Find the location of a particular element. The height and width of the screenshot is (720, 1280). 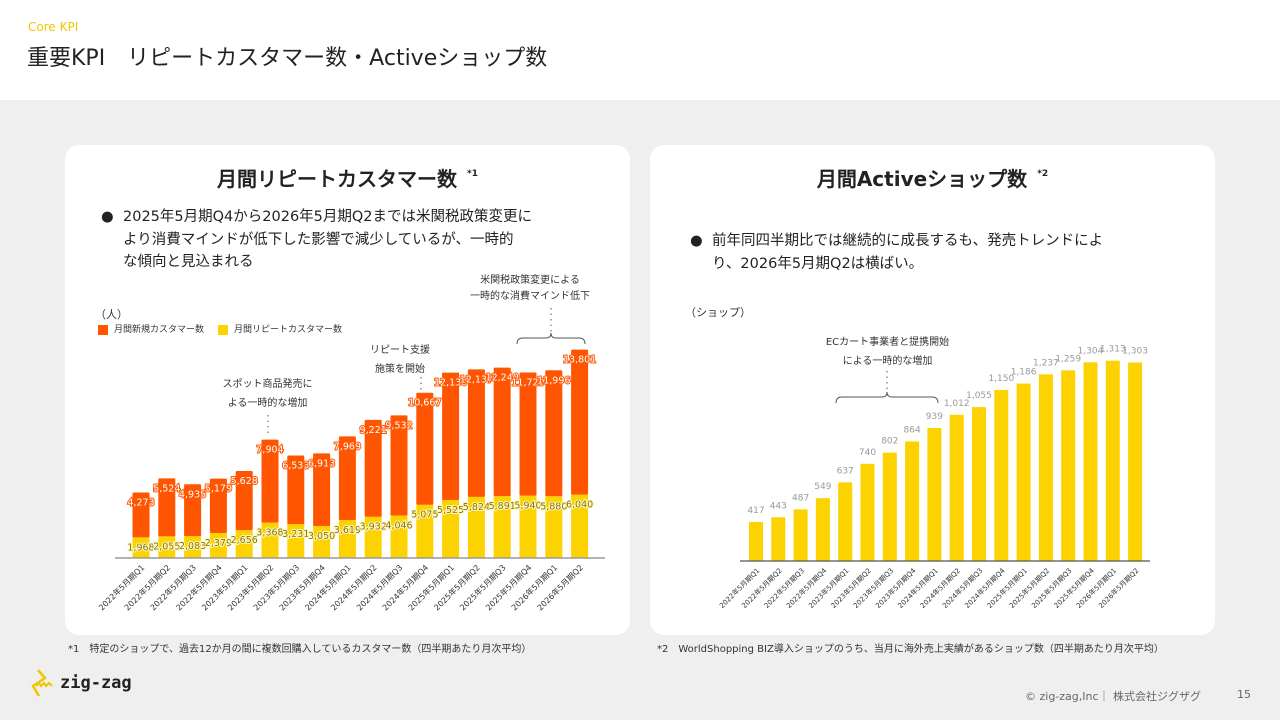

section-kicker: Core KPI is located at coordinates (53, 27).